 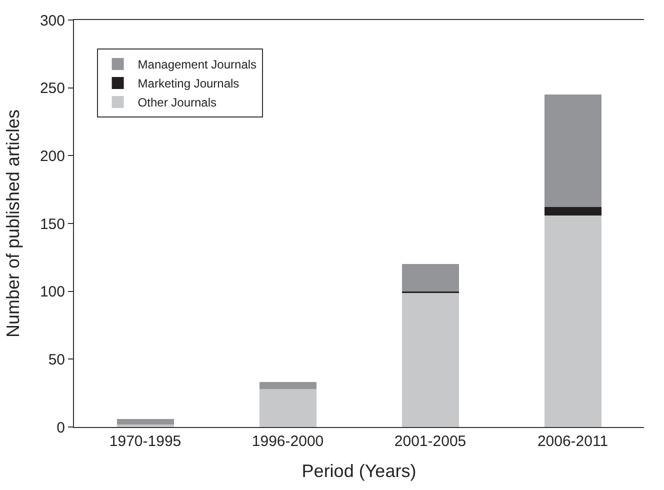 I want to click on legend-label: Management Journals, so click(x=197, y=65).